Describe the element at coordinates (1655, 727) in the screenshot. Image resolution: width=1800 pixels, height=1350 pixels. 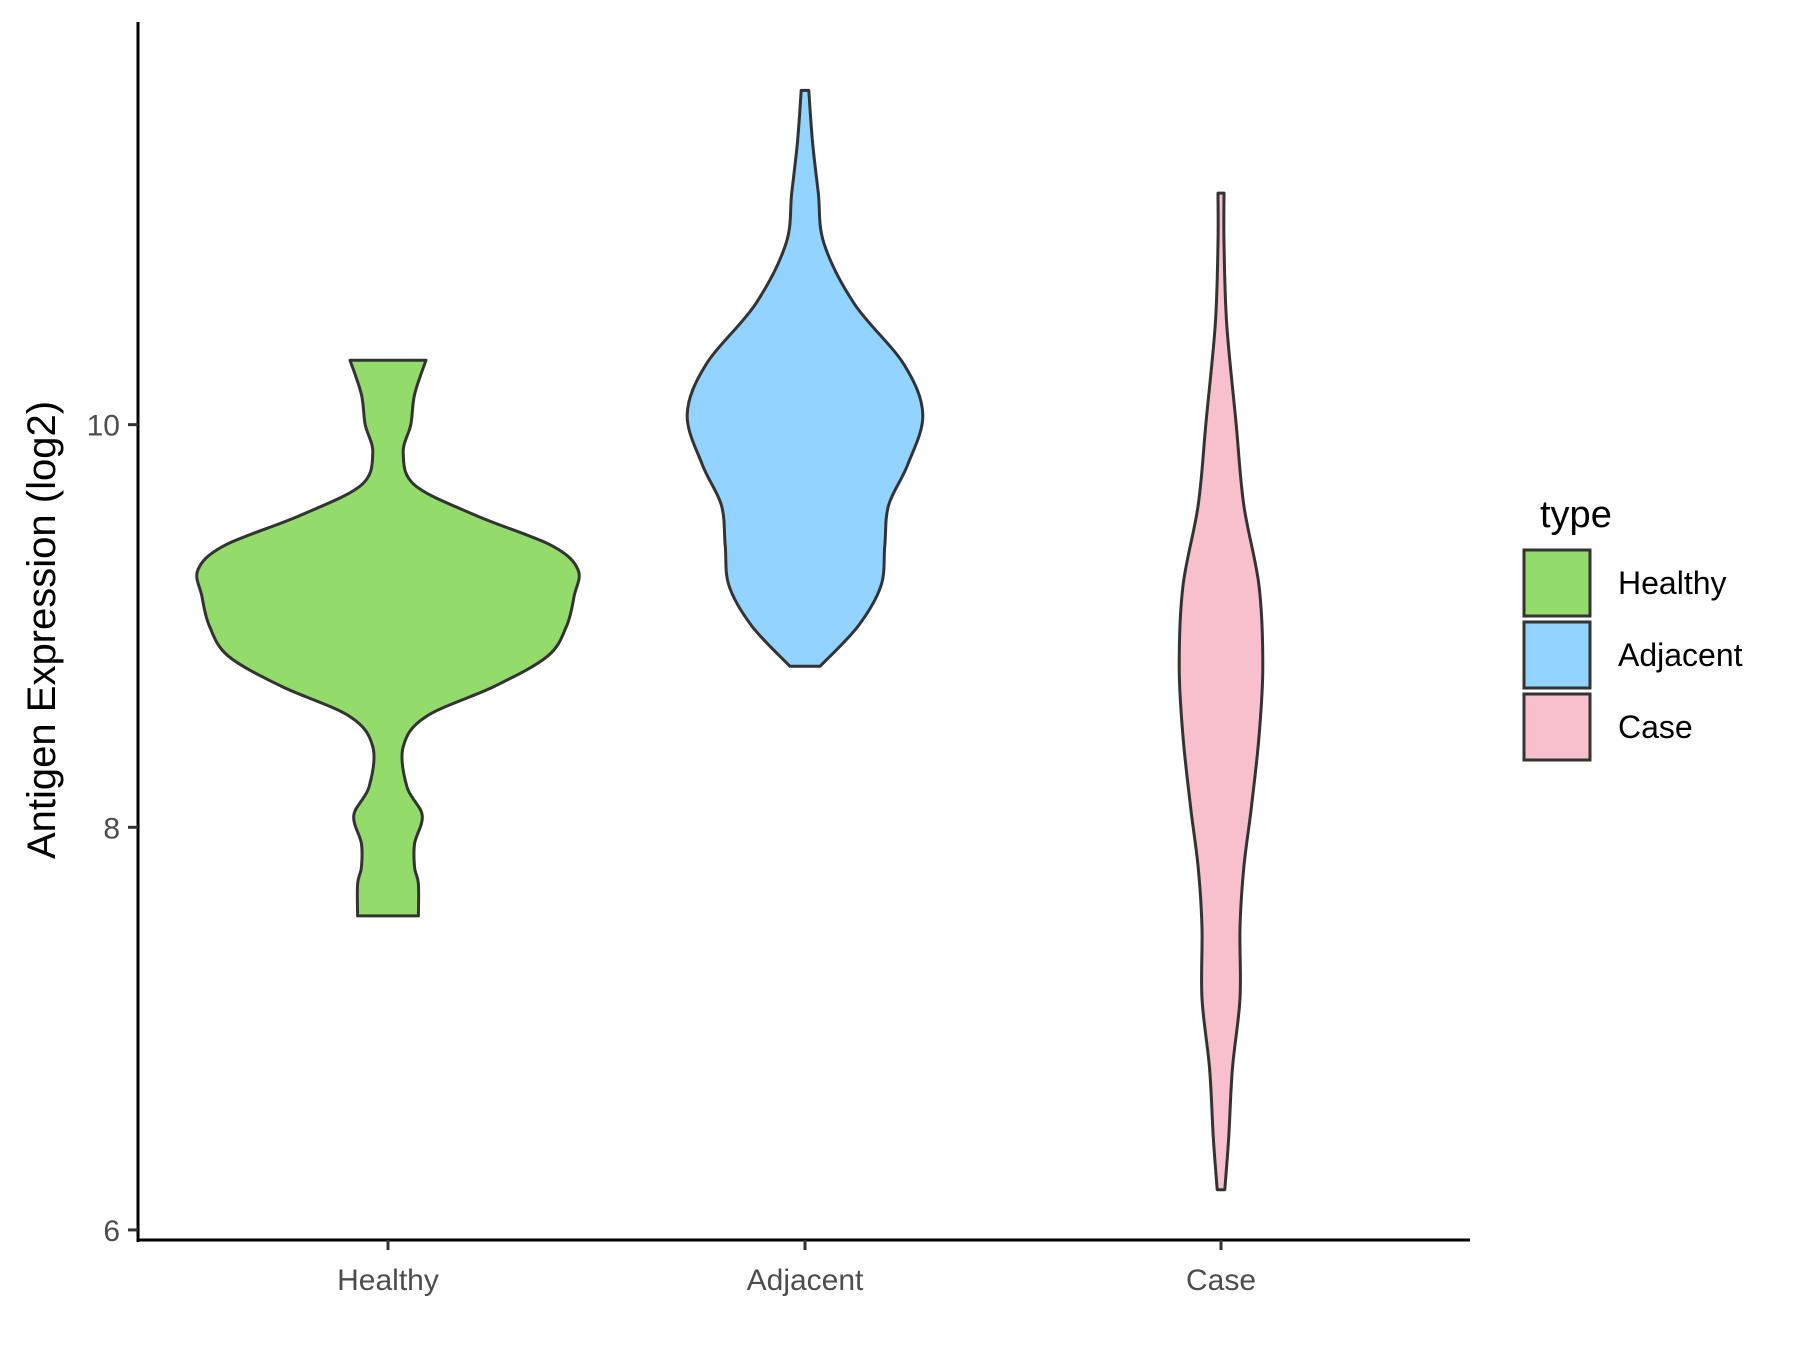
I see `legend-label-case: Case` at that location.